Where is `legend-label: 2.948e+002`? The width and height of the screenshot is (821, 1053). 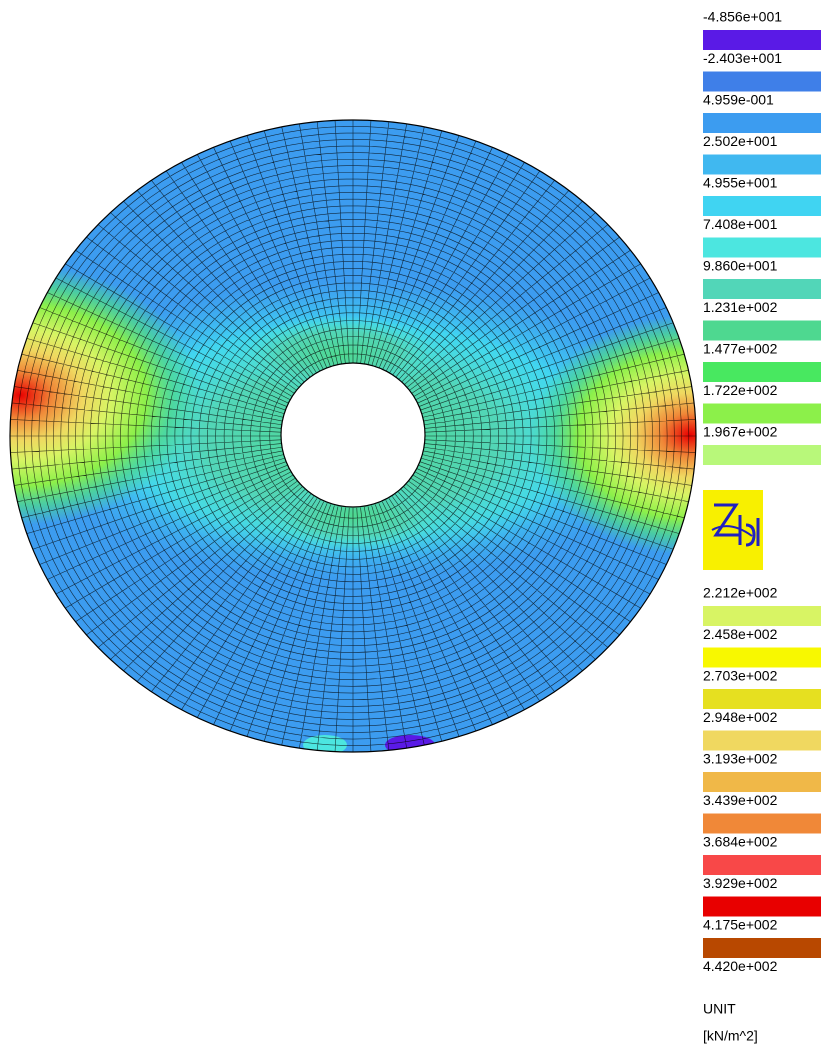 legend-label: 2.948e+002 is located at coordinates (740, 717).